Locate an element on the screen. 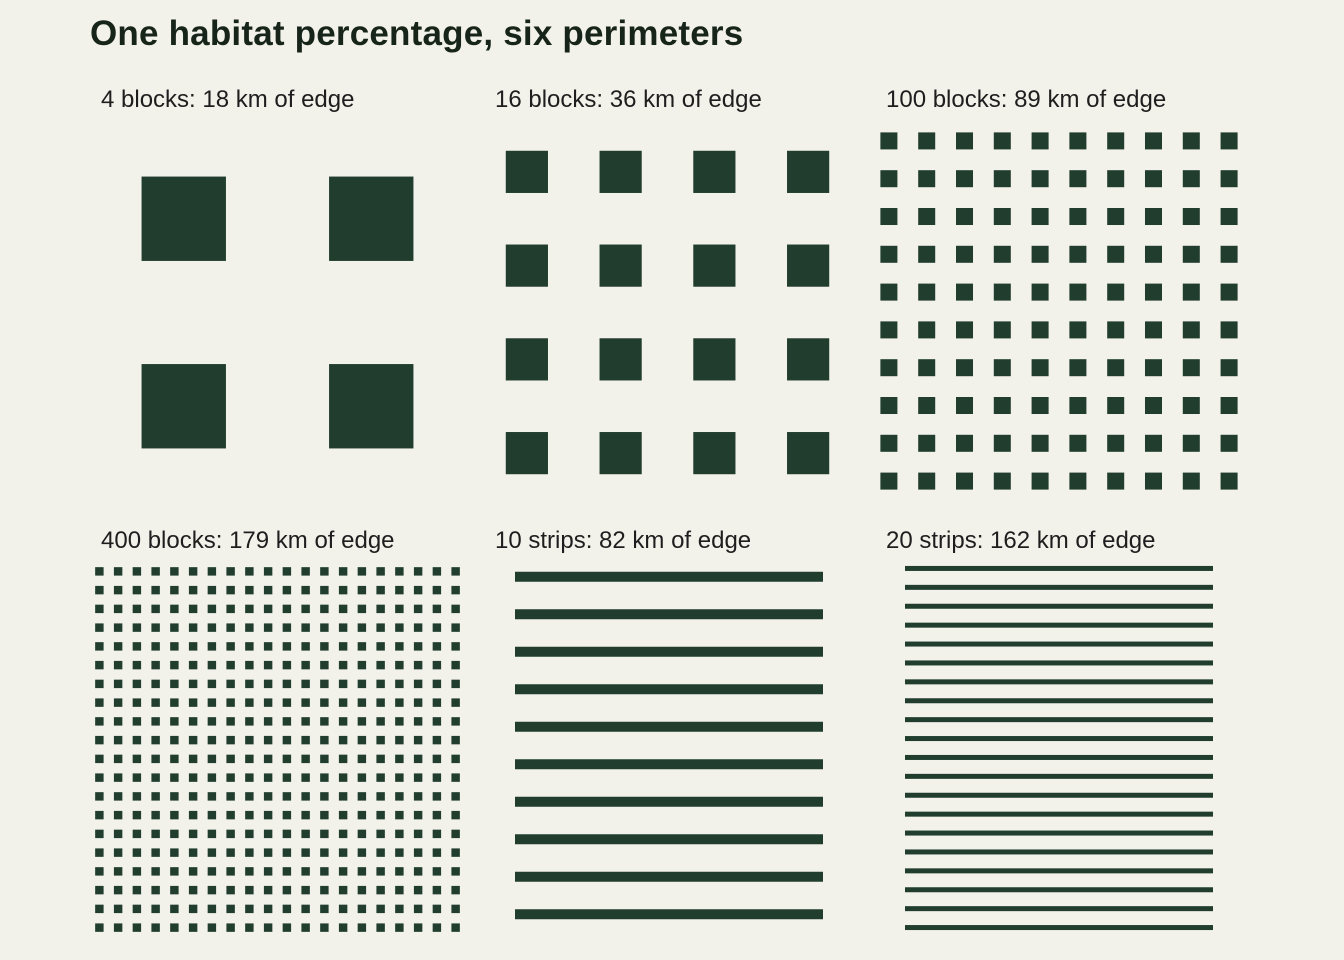 This screenshot has height=960, width=1344. panel-4: 400 blocks: 179 km of edge is located at coordinates (277, 729).